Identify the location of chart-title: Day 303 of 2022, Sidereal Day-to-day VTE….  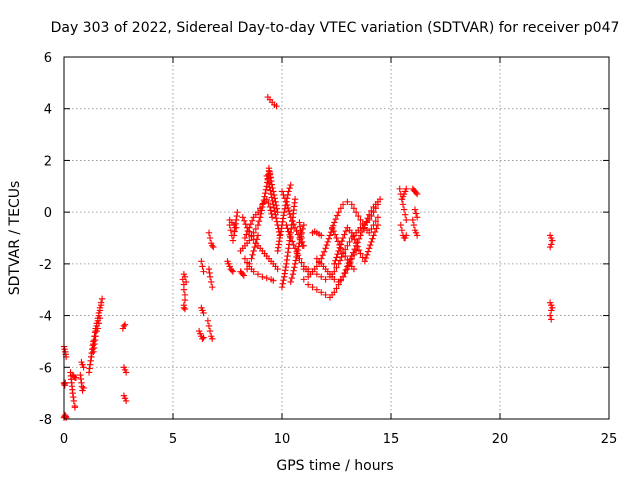
(335, 28).